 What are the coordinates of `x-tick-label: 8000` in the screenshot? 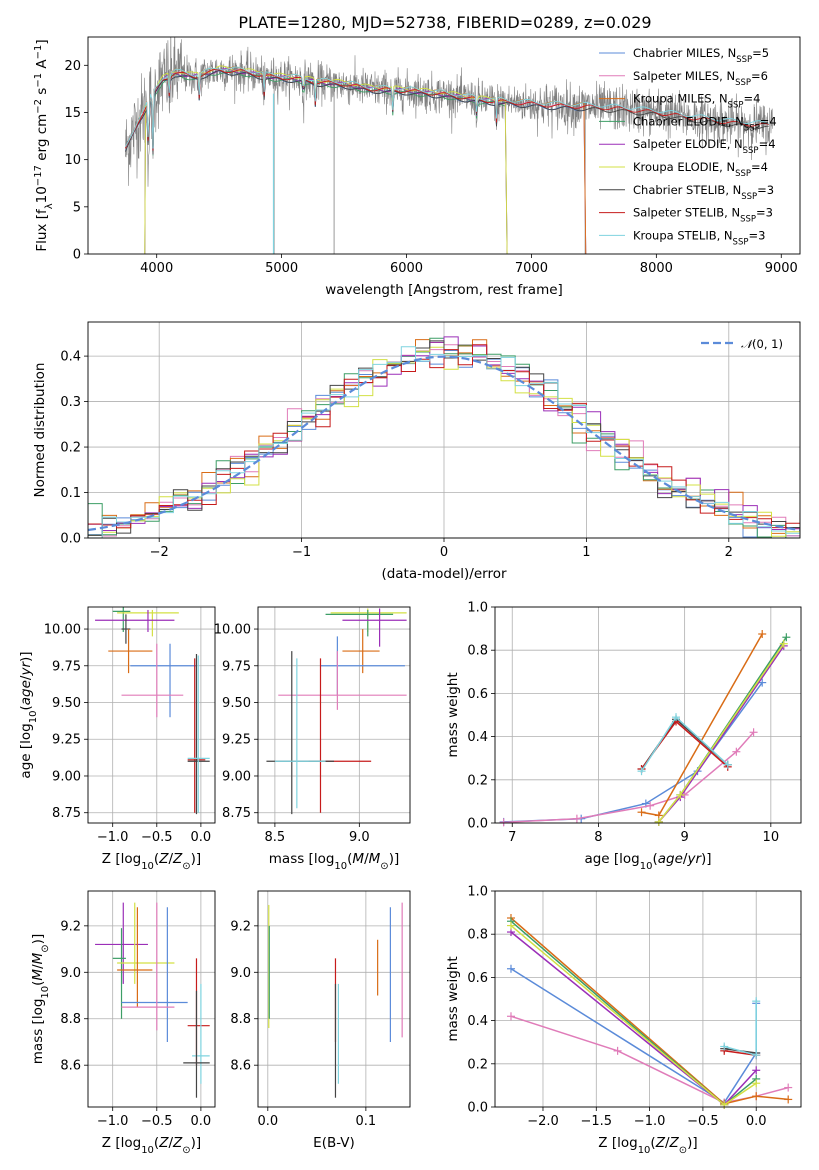 It's located at (656, 268).